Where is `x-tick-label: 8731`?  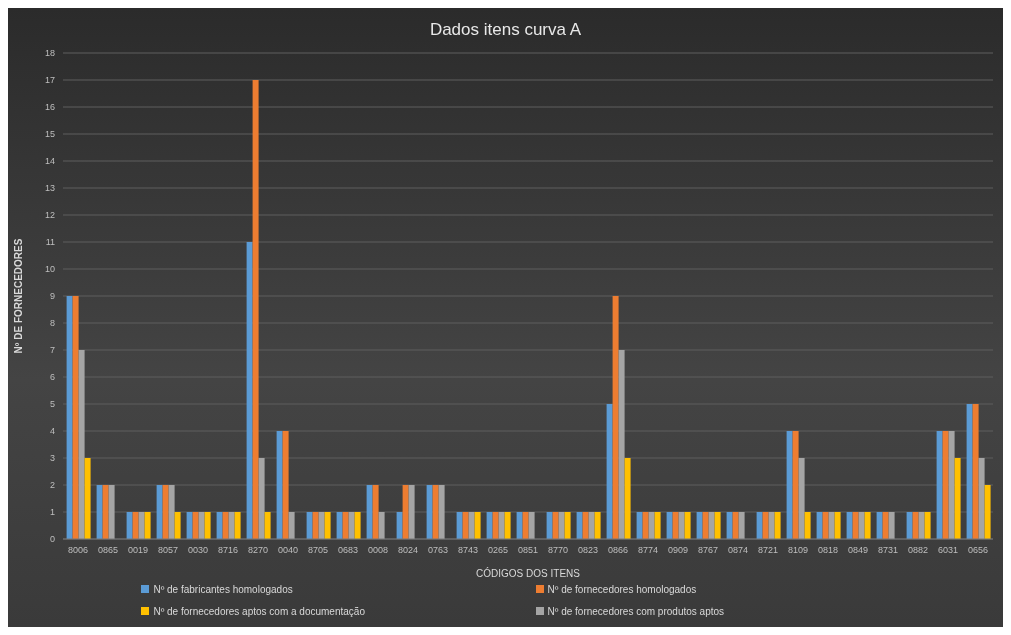 x-tick-label: 8731 is located at coordinates (888, 550).